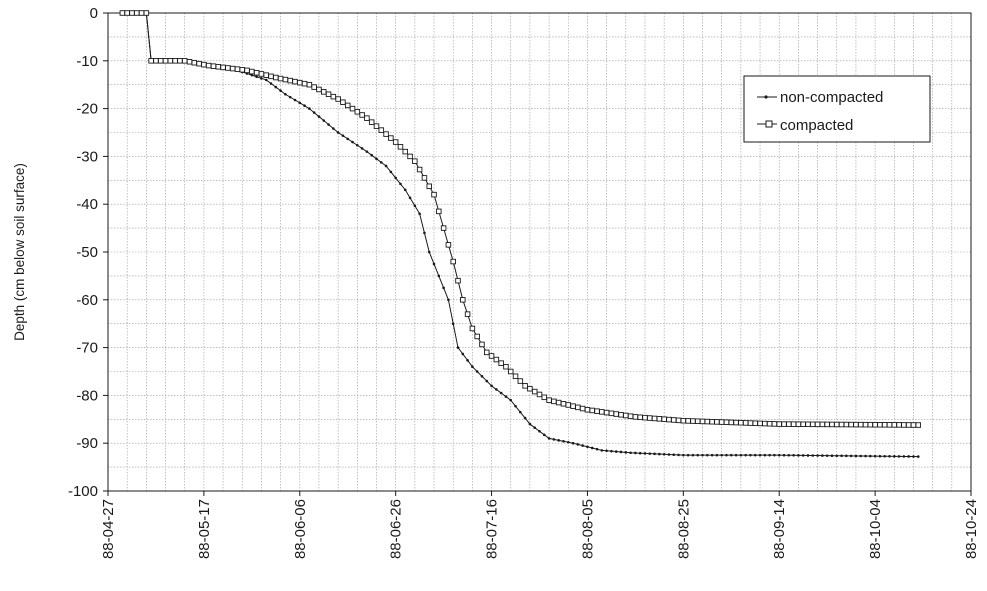 The image size is (987, 591). I want to click on y-tick-label: -30, so click(87, 156).